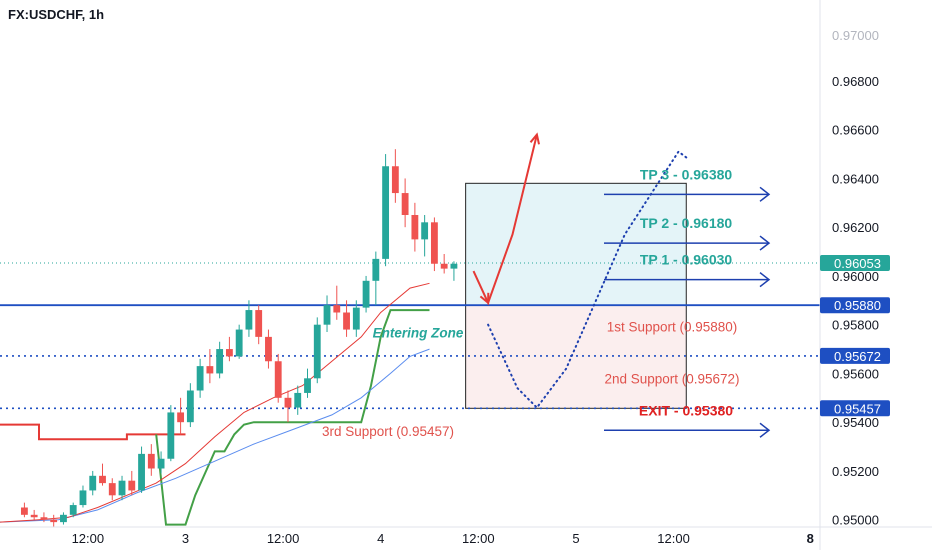 The image size is (932, 550). Describe the element at coordinates (686, 260) in the screenshot. I see `take-profit-label: TP 1 - 0.96030` at that location.